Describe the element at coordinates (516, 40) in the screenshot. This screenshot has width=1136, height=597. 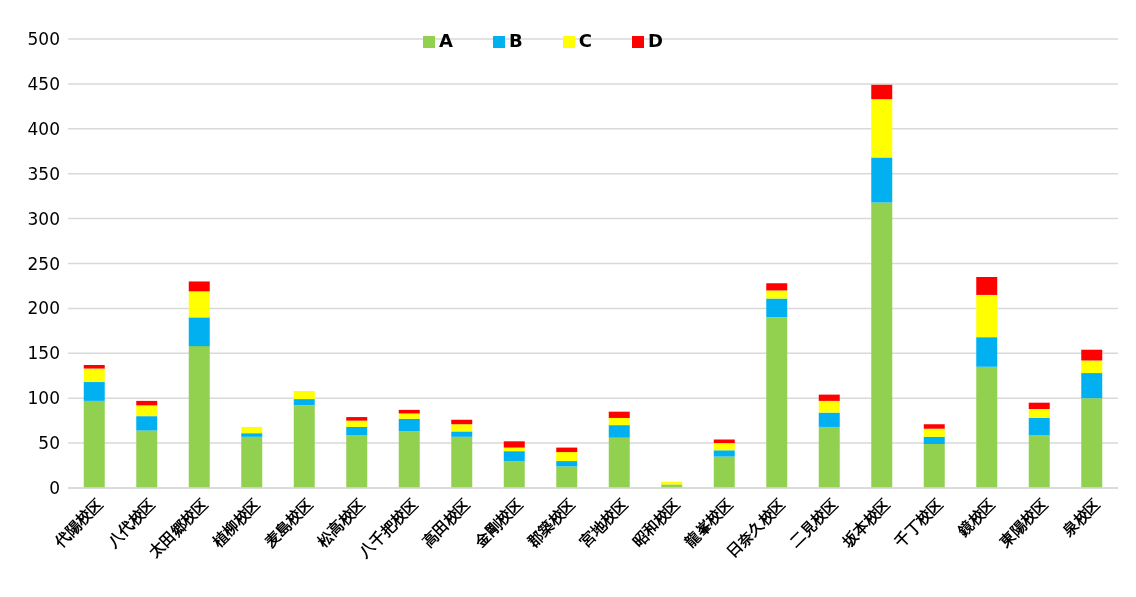
I see `legend-label: B` at that location.